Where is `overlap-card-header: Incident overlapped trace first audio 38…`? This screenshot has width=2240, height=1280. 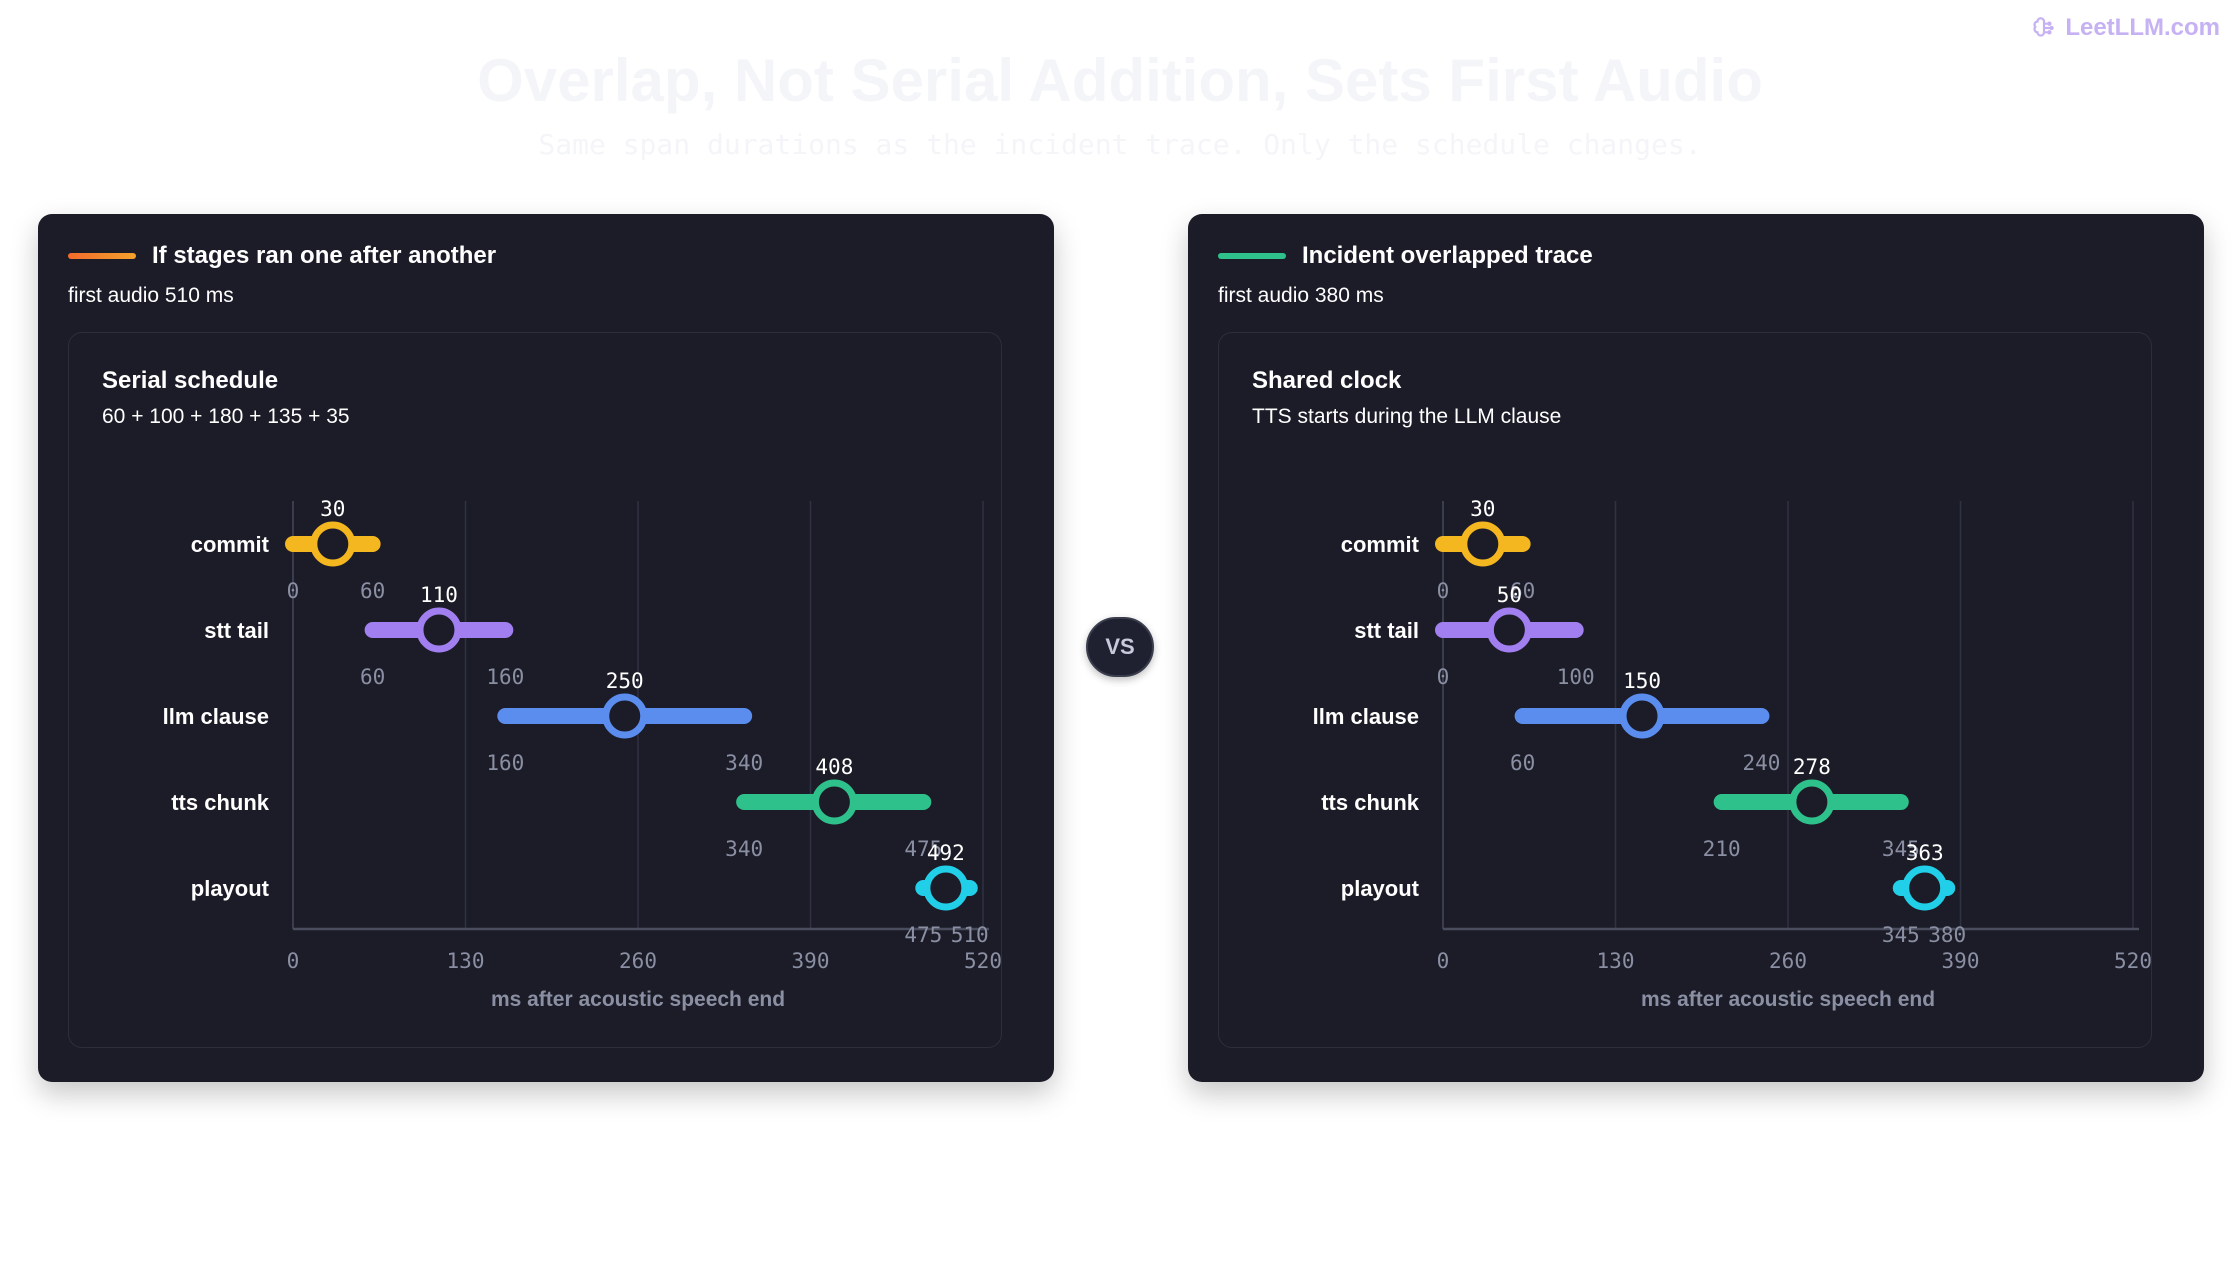
overlap-card-header: Incident overlapped trace first audio 38… is located at coordinates (1405, 275).